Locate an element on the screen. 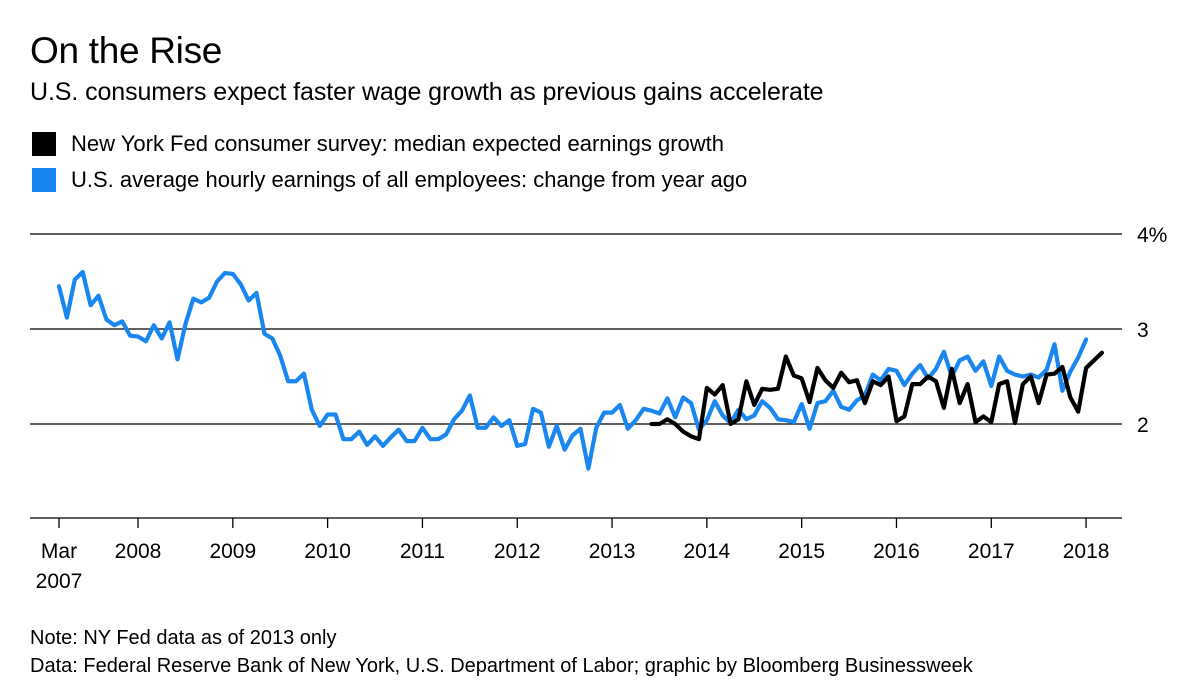  x-tick-label-2016: 2016 is located at coordinates (896, 551).